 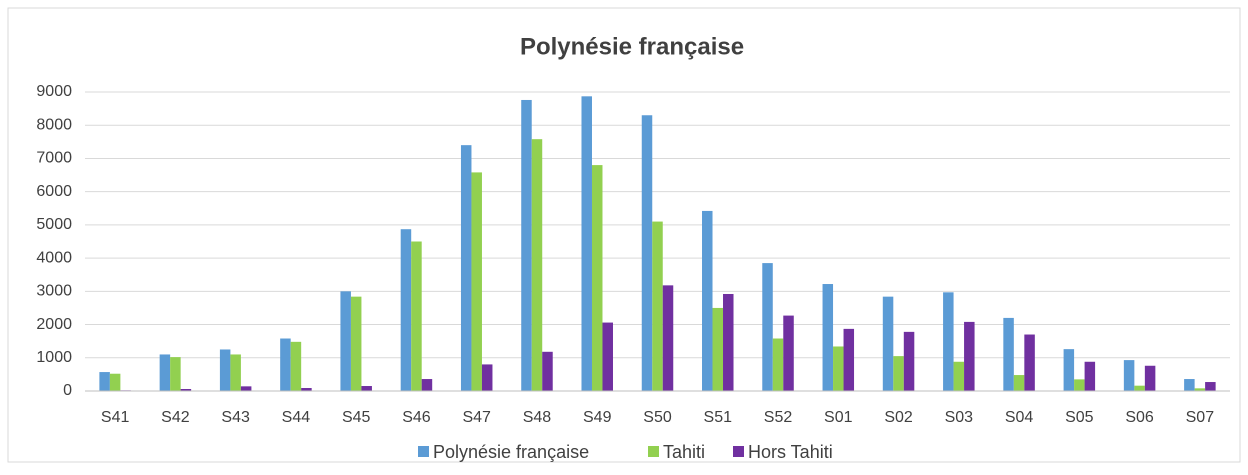 What do you see at coordinates (511, 452) in the screenshot?
I see `legend-label: Polynésie française` at bounding box center [511, 452].